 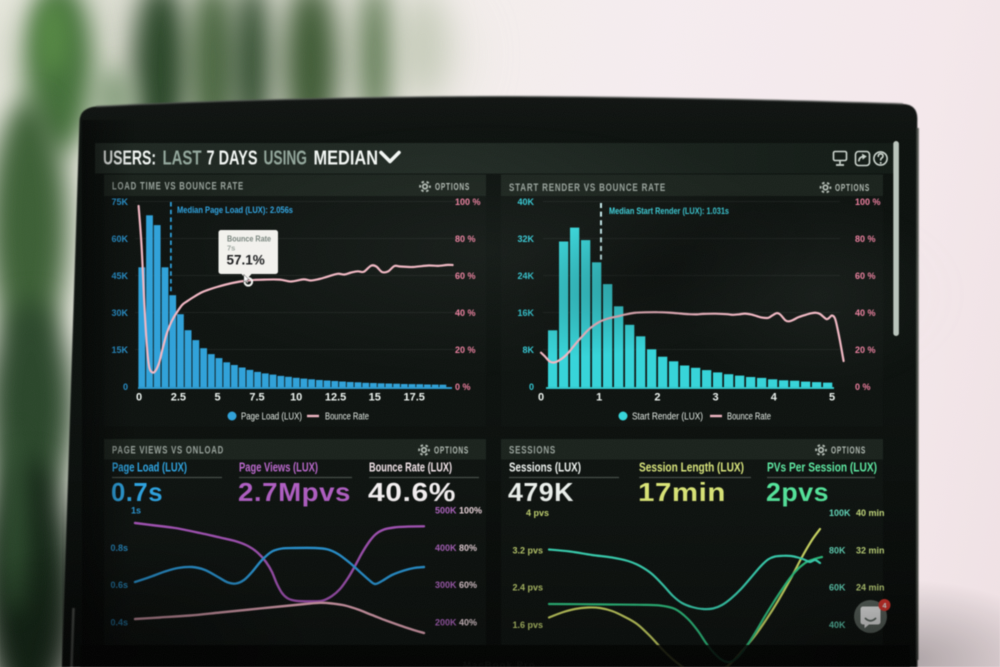 What do you see at coordinates (822, 467) in the screenshot?
I see `svg-text: PVs Per Session (LUX)` at bounding box center [822, 467].